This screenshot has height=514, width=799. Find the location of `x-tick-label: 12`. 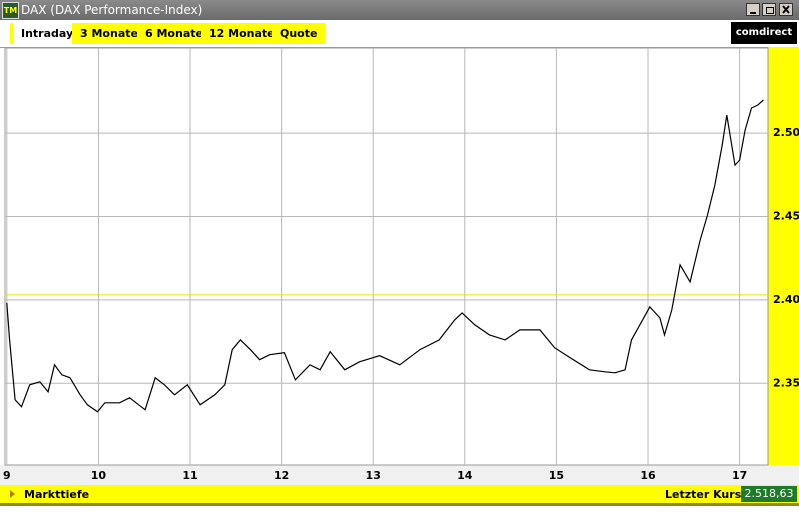

x-tick-label: 12 is located at coordinates (281, 475).